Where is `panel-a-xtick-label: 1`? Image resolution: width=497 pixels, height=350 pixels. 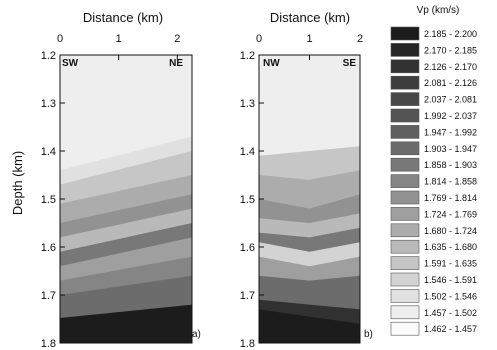
panel-a-xtick-label: 1 is located at coordinates (119, 39).